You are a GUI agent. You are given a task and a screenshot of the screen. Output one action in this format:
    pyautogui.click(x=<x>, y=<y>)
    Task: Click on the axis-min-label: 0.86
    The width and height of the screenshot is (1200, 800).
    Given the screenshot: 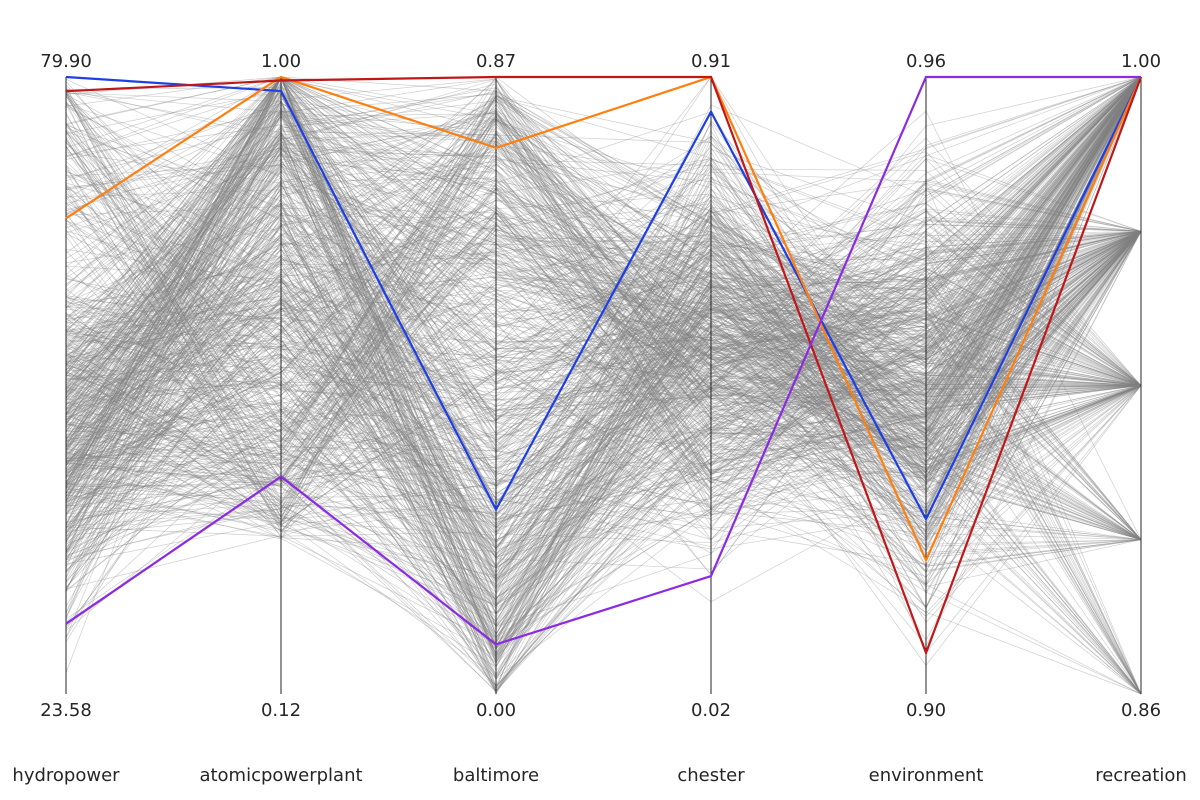 What is the action you would take?
    pyautogui.click(x=1141, y=710)
    